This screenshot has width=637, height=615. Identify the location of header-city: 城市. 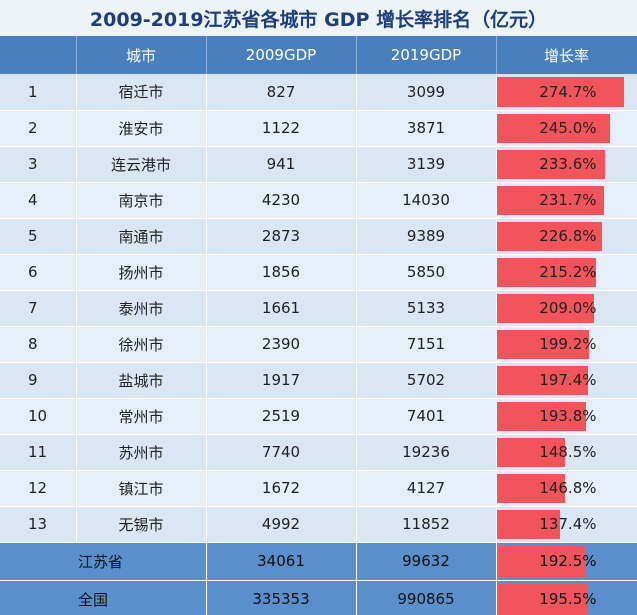
(141, 55).